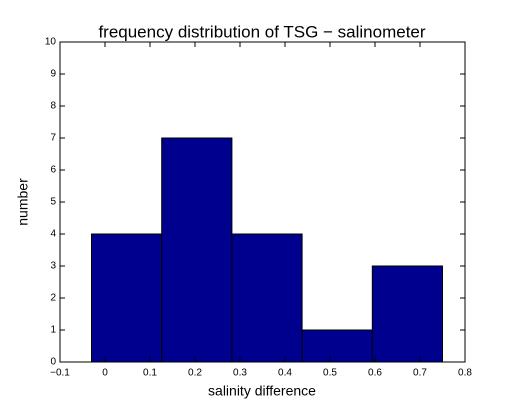  What do you see at coordinates (465, 373) in the screenshot?
I see `x-tick-label: 0.8` at bounding box center [465, 373].